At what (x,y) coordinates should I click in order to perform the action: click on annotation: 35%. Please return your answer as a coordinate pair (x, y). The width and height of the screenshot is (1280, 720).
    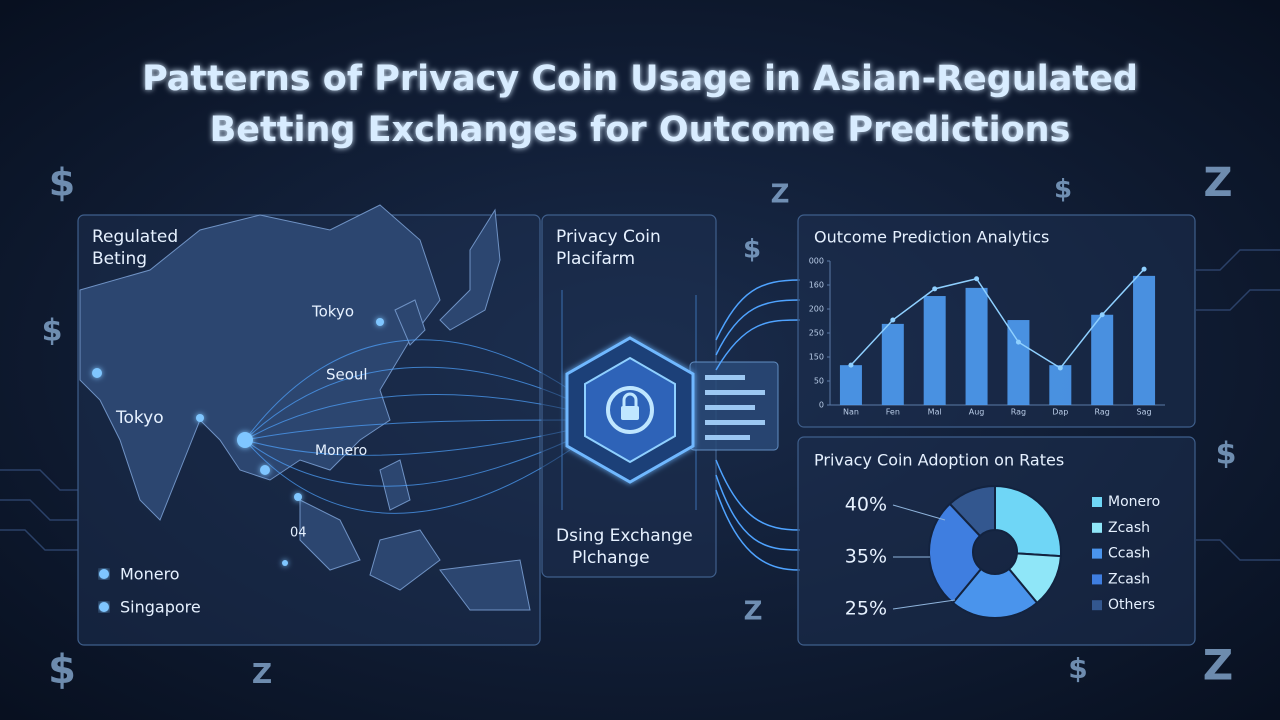
    Looking at the image, I should click on (866, 557).